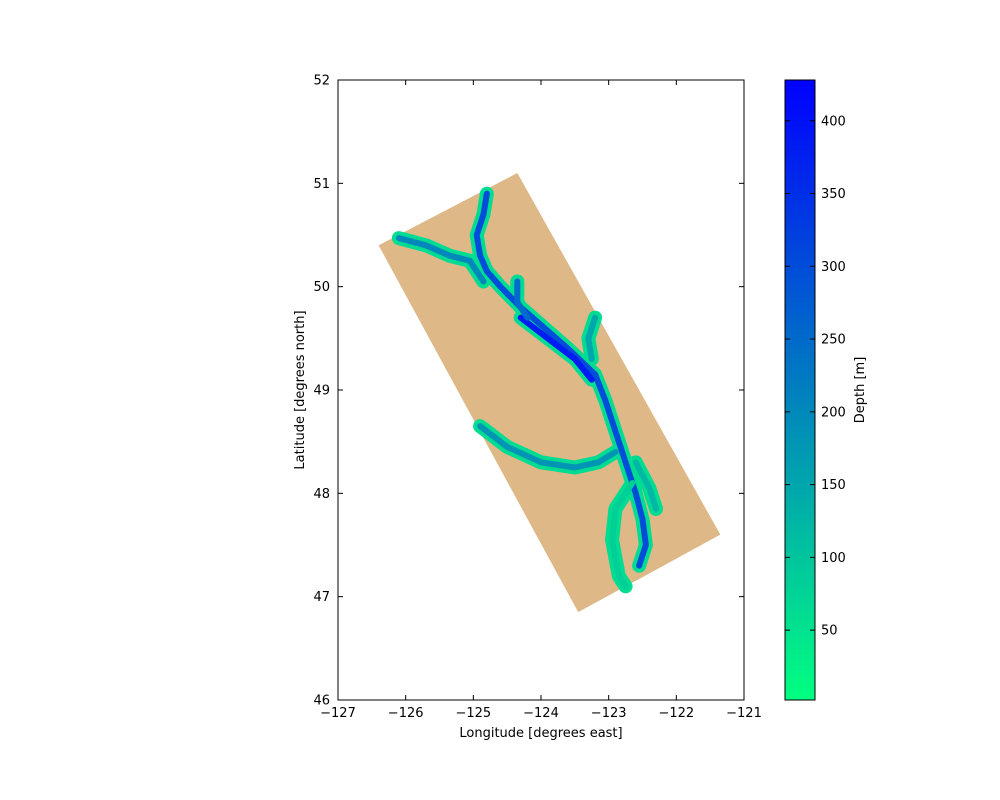 The width and height of the screenshot is (1000, 800). I want to click on x-tick-label: −124, so click(541, 713).